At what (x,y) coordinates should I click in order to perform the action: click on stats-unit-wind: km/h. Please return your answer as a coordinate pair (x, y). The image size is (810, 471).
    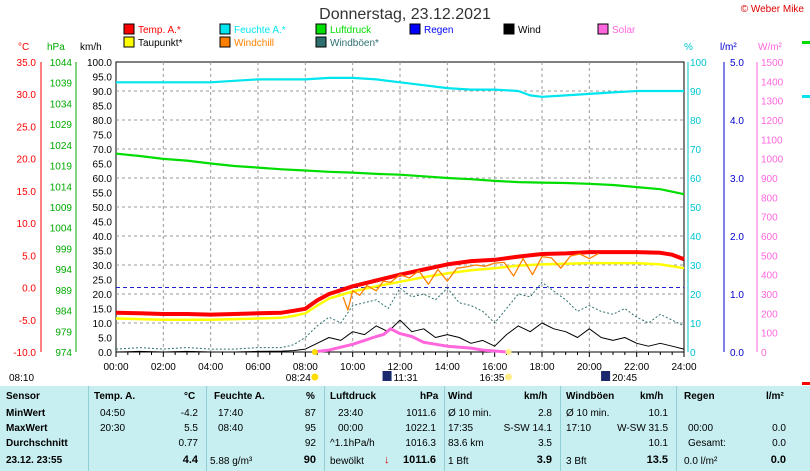
    Looking at the image, I should click on (536, 396).